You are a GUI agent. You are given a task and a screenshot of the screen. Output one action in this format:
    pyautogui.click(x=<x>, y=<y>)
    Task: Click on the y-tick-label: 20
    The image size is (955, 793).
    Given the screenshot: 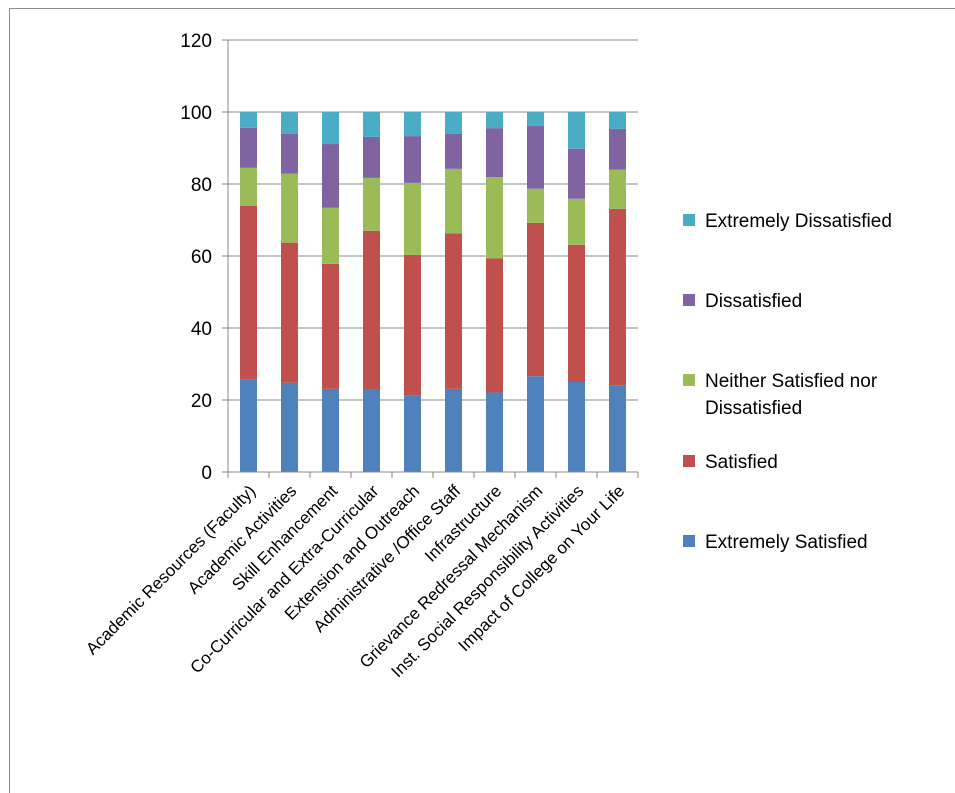 What is the action you would take?
    pyautogui.click(x=201, y=401)
    